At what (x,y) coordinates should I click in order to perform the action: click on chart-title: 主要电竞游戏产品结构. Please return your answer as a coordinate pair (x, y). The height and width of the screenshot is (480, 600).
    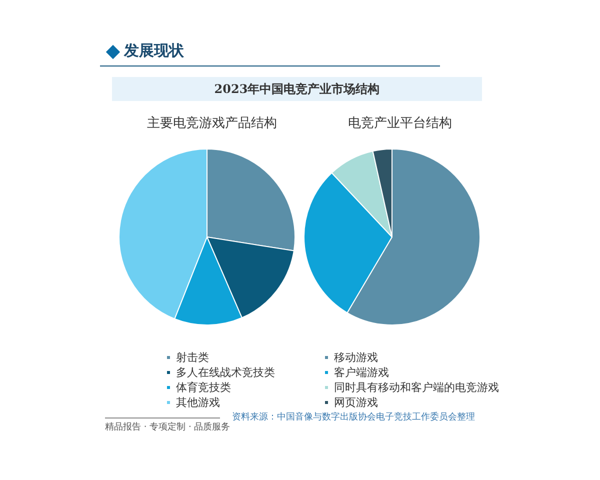
    Looking at the image, I should click on (212, 123).